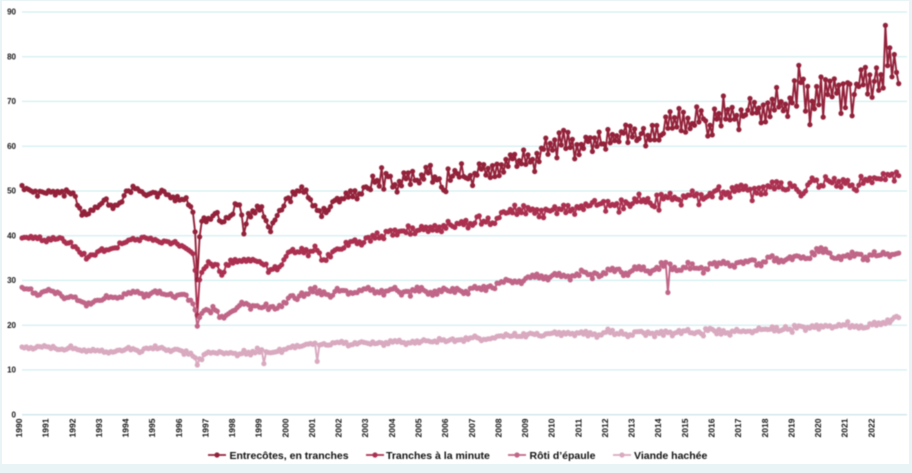 The image size is (912, 473). I want to click on svg-text: 2008, so click(498, 427).